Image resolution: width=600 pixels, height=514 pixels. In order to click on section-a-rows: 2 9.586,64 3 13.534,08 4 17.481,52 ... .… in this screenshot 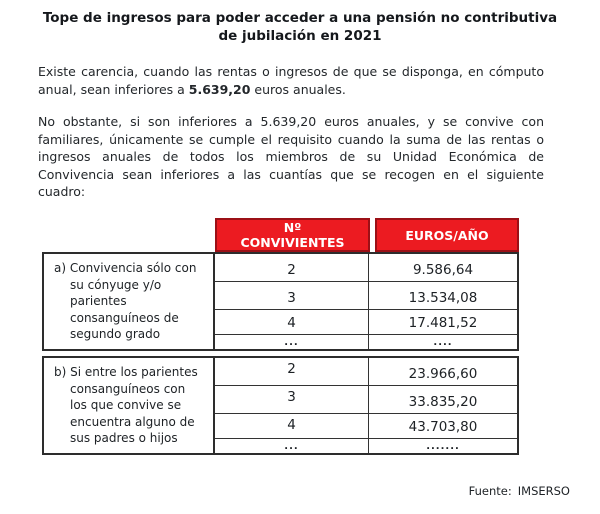, I will do `click(367, 301)`.